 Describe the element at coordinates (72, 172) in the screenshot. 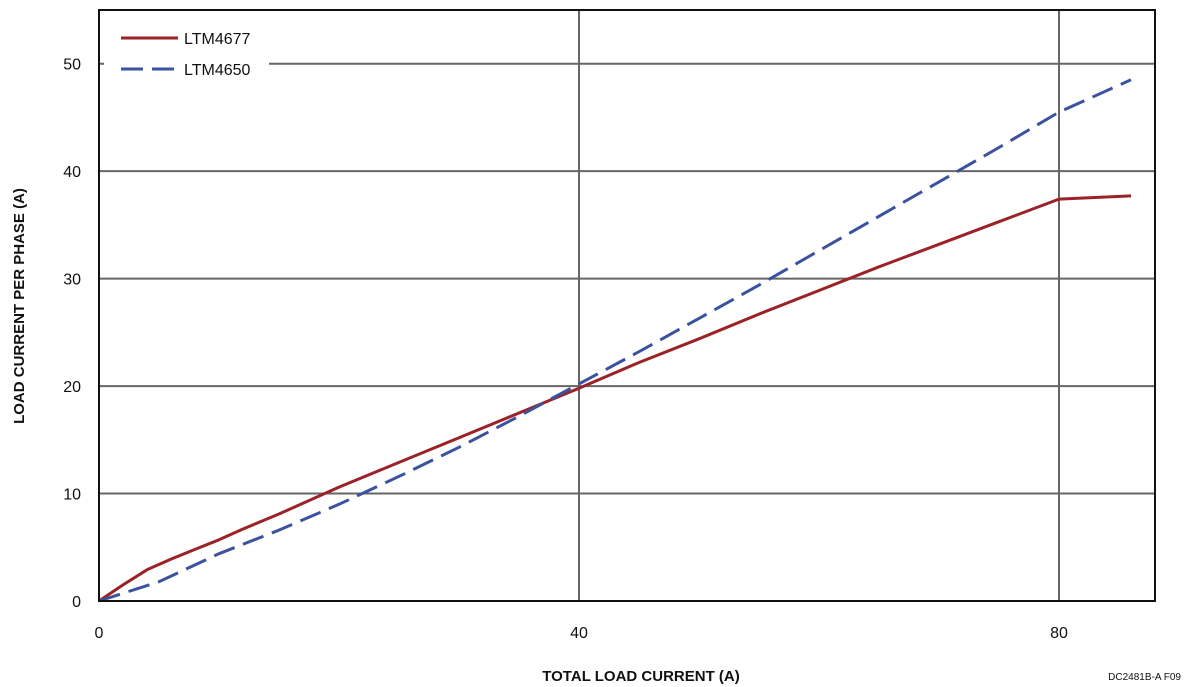

I see `y-tick-label: 40` at that location.